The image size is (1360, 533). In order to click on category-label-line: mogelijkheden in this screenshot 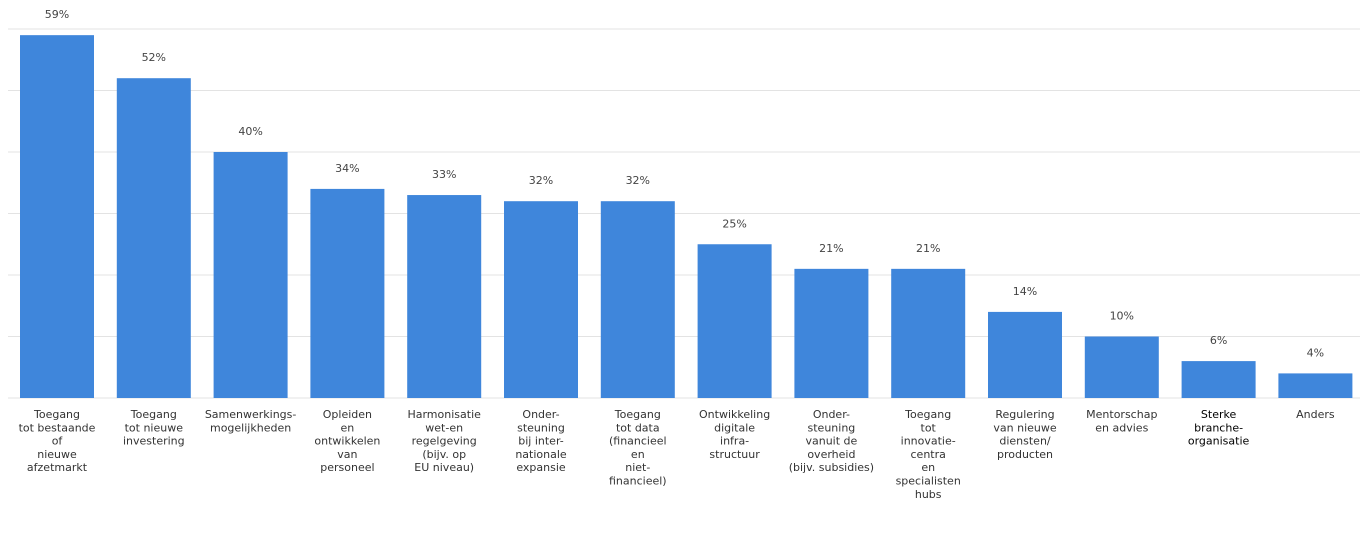, I will do `click(250, 427)`.